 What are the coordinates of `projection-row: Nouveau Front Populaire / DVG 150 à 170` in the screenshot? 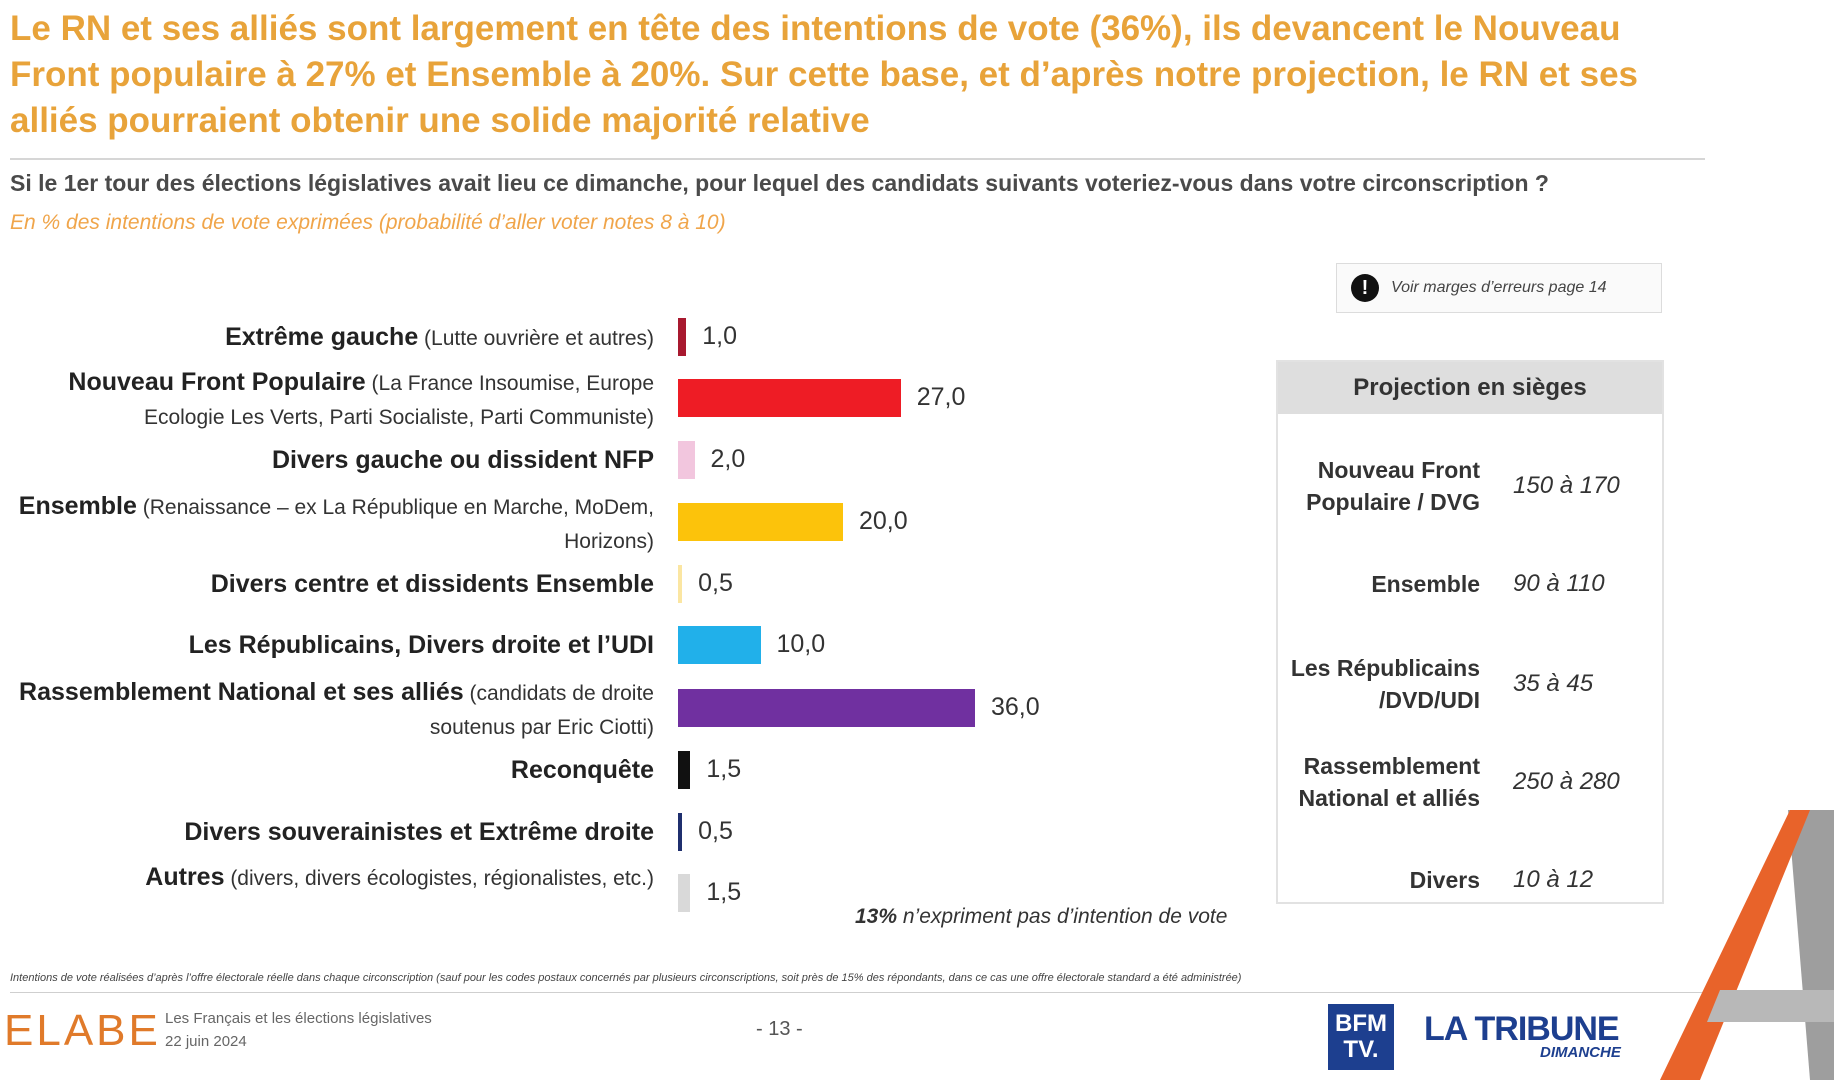 It's located at (1470, 486).